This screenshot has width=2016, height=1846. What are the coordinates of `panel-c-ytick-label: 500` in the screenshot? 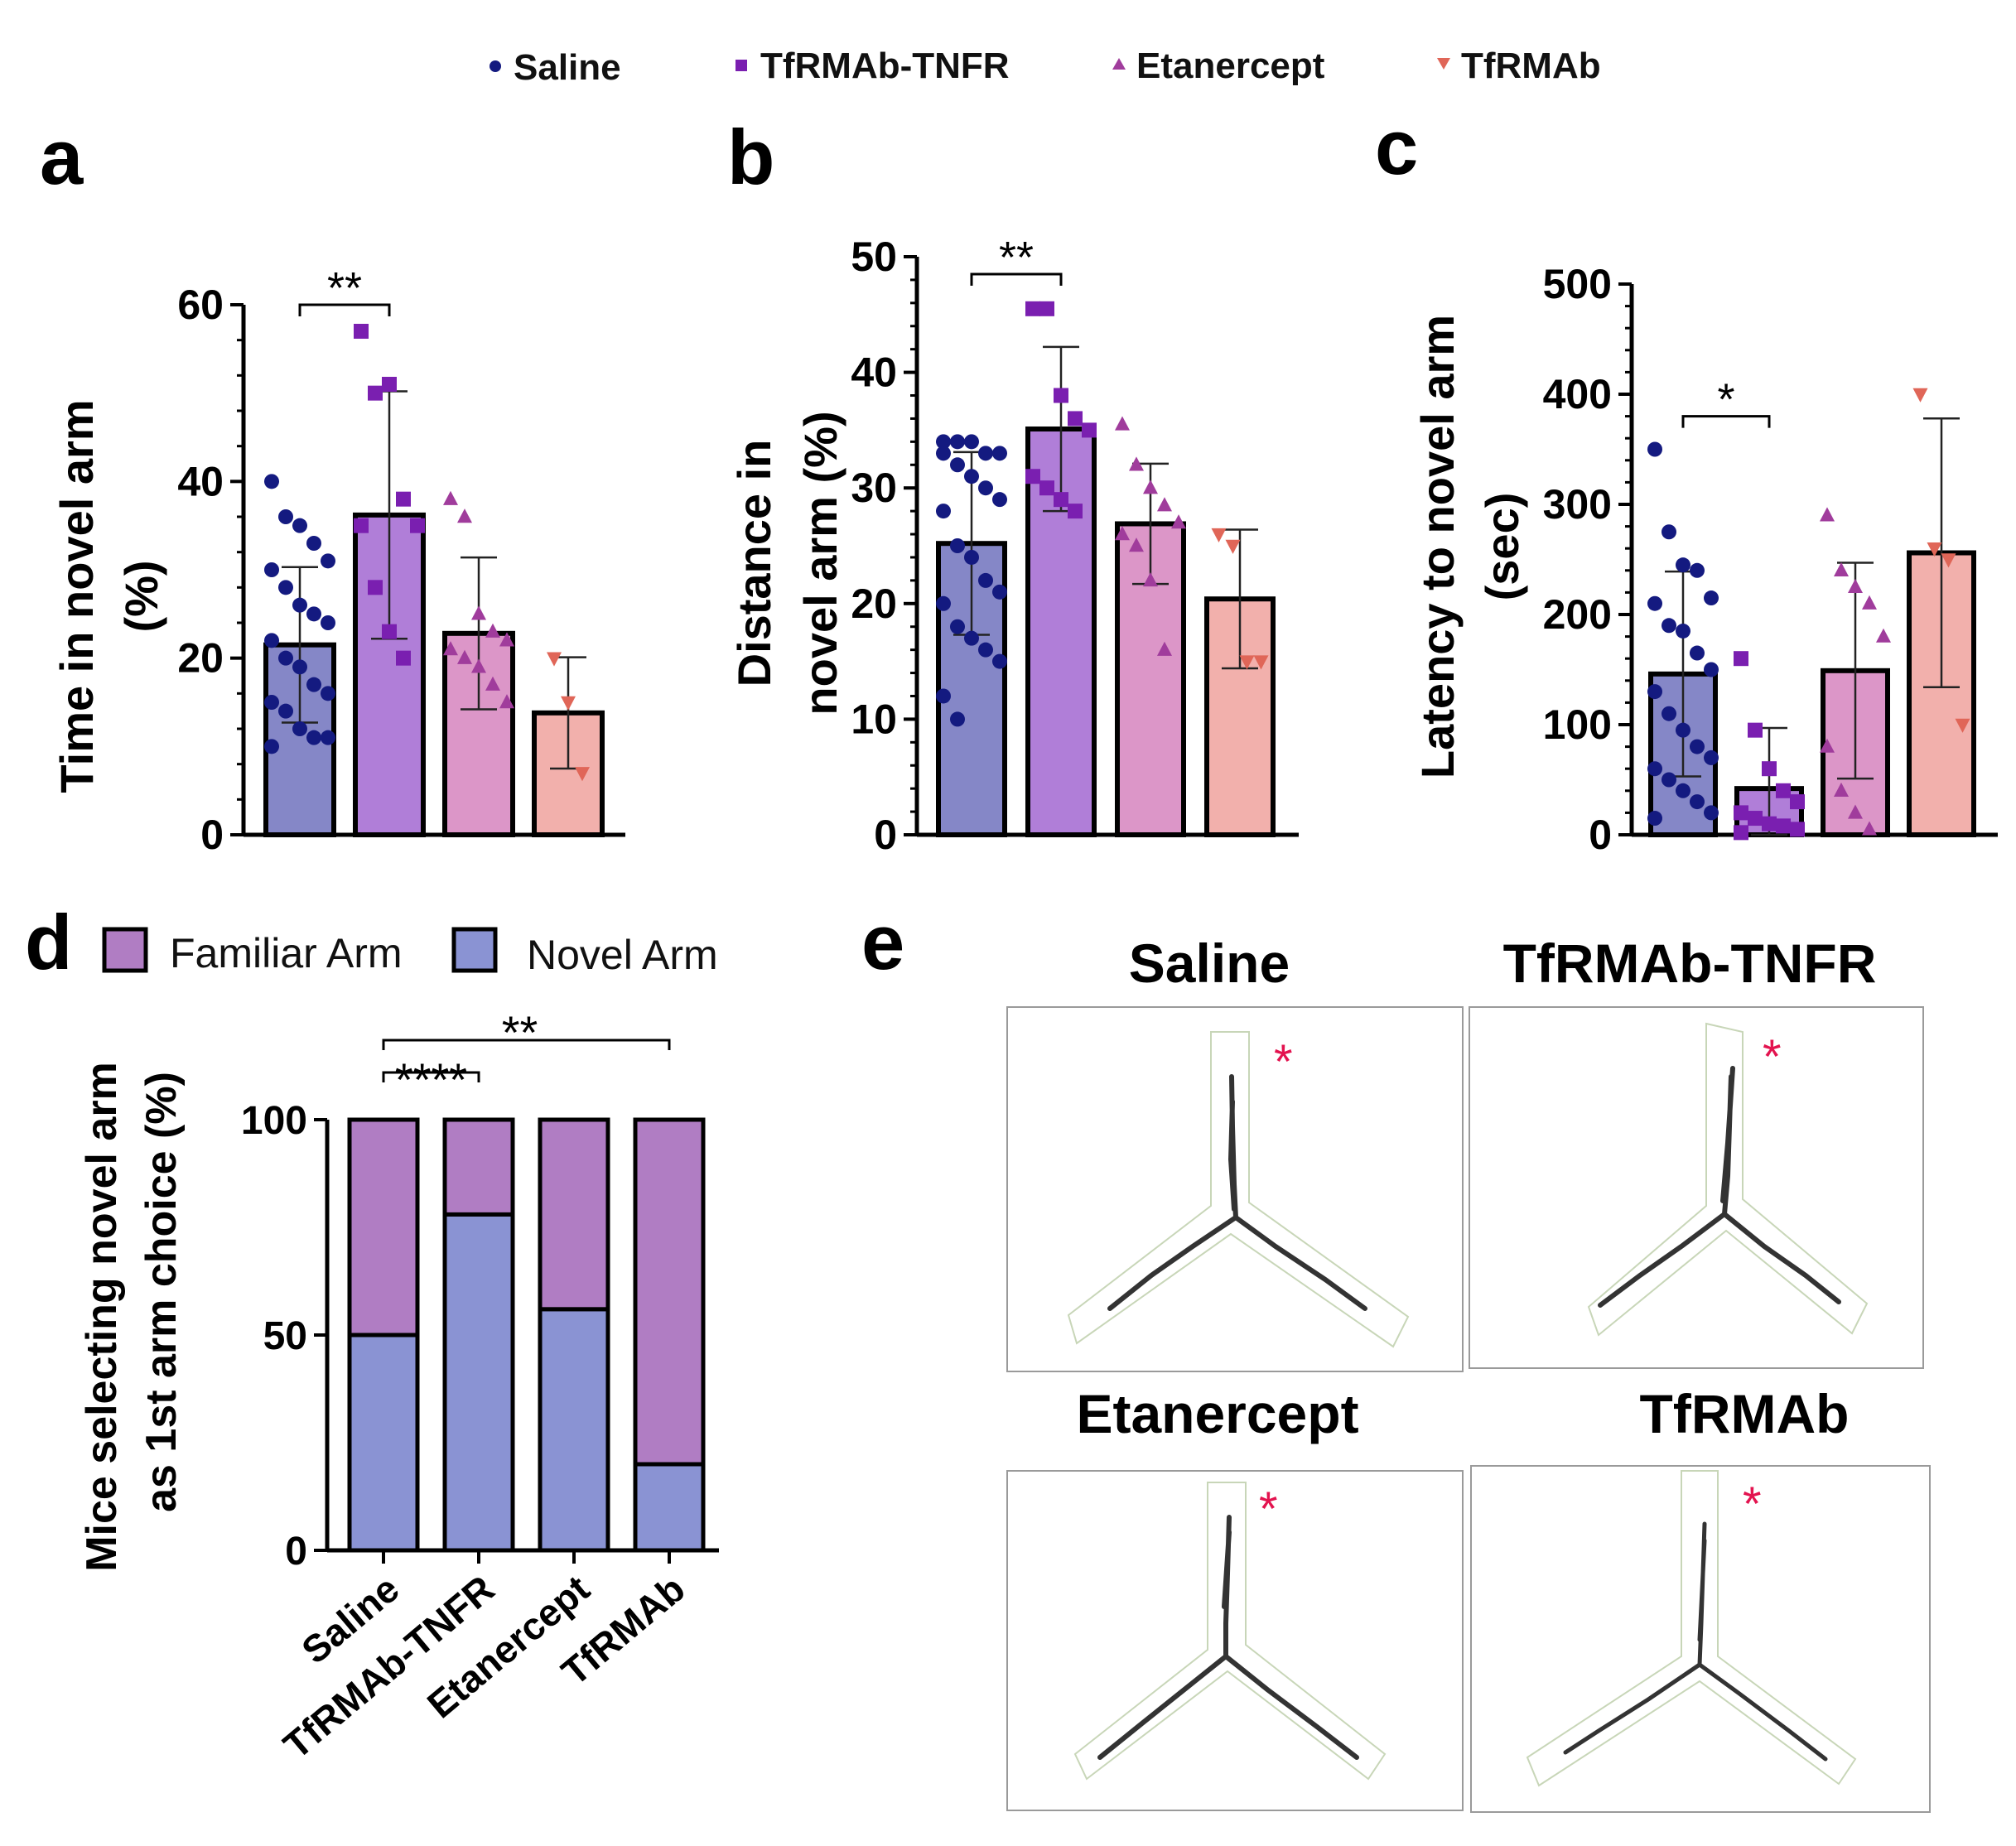 It's located at (1577, 284).